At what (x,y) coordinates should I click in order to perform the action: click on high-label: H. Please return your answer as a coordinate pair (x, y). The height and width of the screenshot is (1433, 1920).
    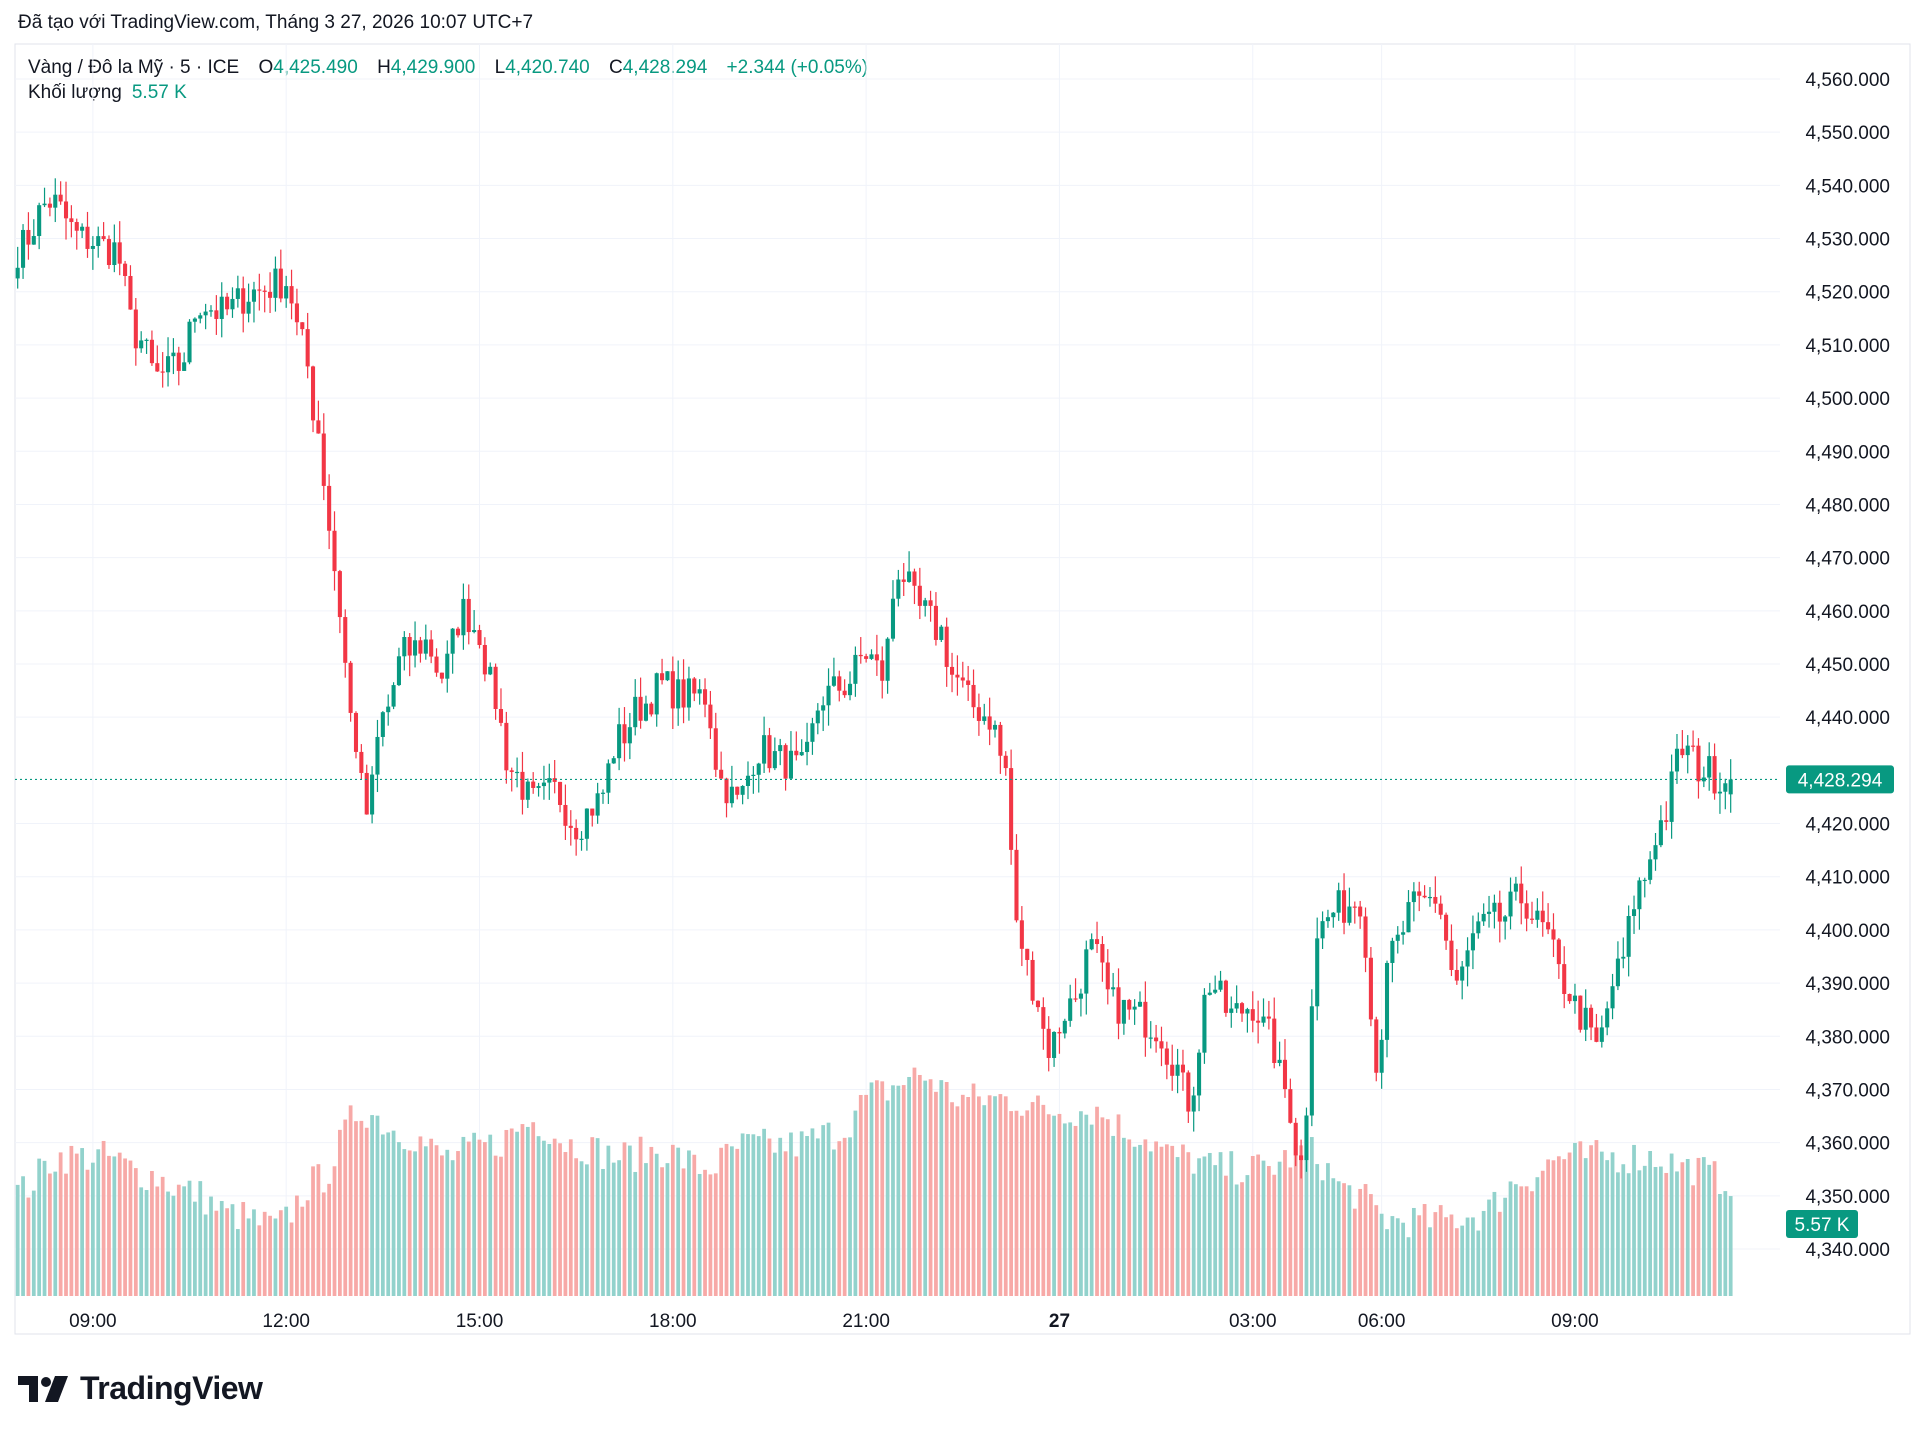
    Looking at the image, I should click on (384, 67).